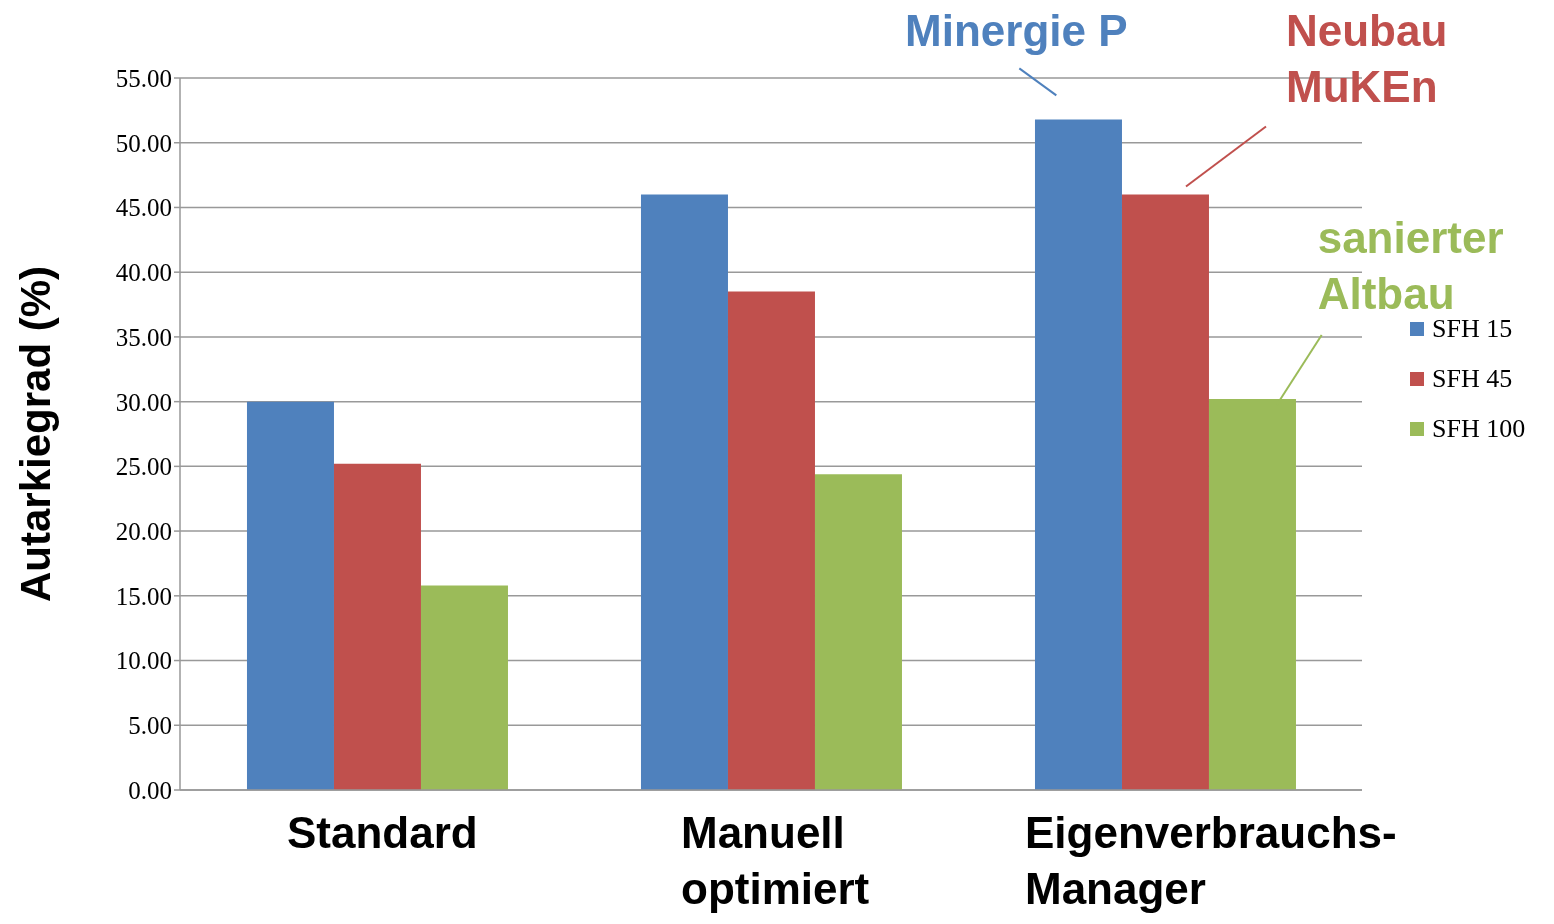 This screenshot has height=924, width=1554. Describe the element at coordinates (1472, 379) in the screenshot. I see `legend-label: SFH 45` at that location.